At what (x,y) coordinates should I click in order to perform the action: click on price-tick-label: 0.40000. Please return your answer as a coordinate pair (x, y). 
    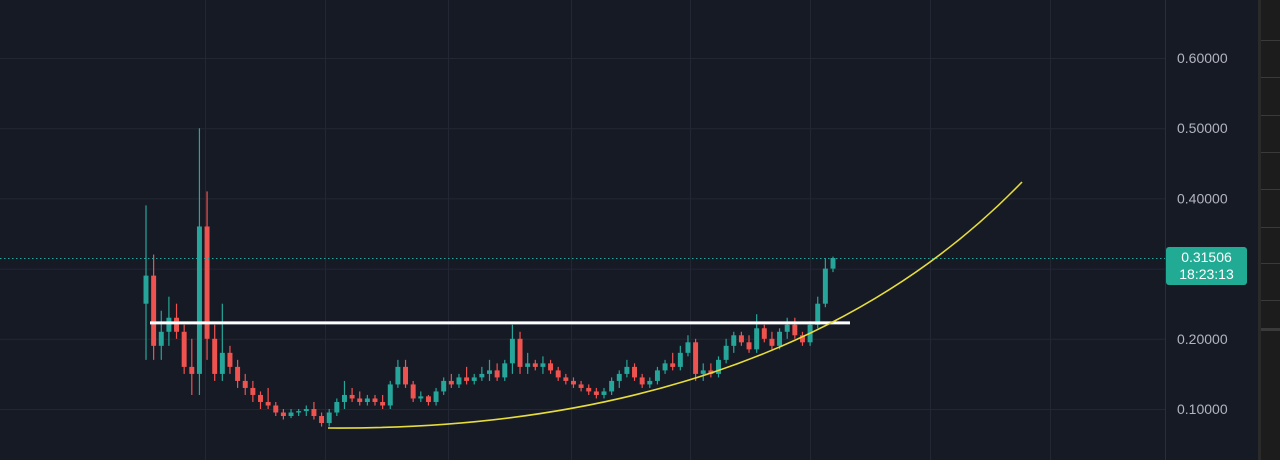
    Looking at the image, I should click on (1202, 198).